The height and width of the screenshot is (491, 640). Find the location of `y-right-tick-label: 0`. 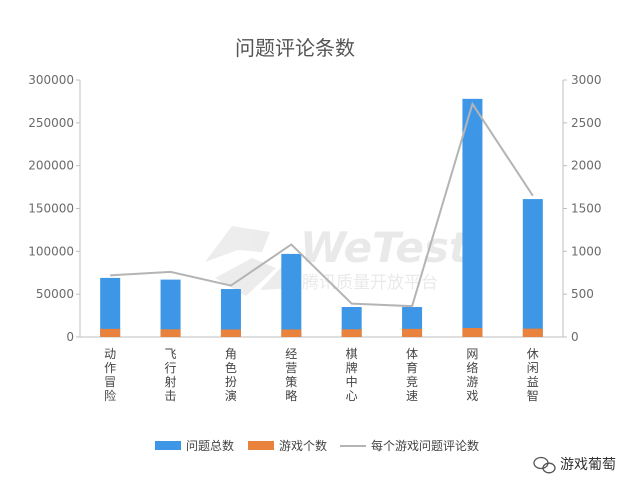

y-right-tick-label: 0 is located at coordinates (575, 337).